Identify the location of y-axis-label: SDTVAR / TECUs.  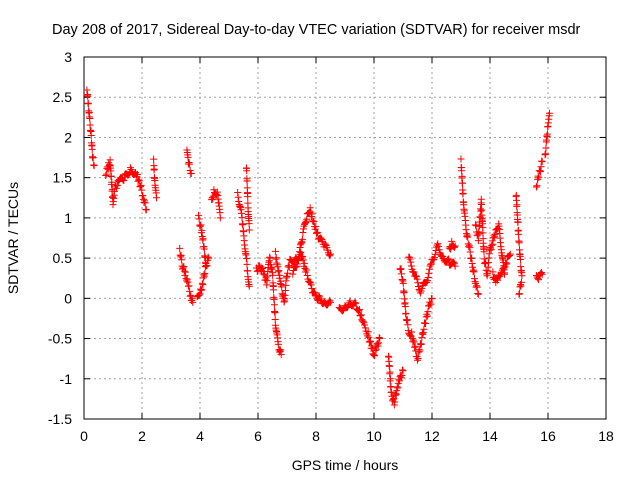
(13, 238).